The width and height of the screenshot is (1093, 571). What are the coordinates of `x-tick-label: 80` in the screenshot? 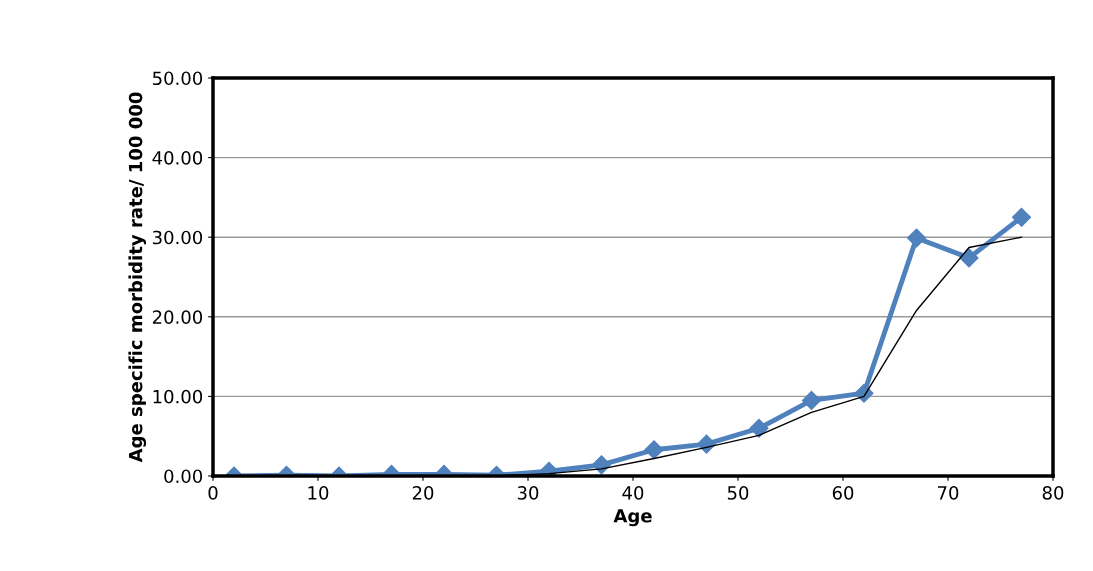 It's located at (1053, 493).